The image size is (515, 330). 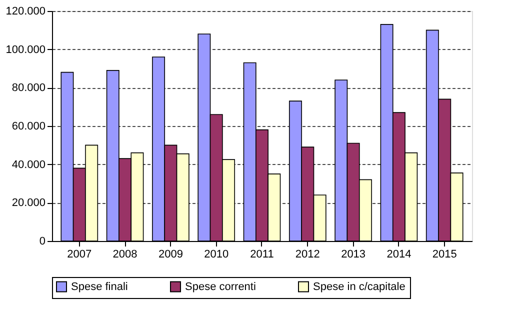 What do you see at coordinates (79, 254) in the screenshot?
I see `x-tick-label: 2007` at bounding box center [79, 254].